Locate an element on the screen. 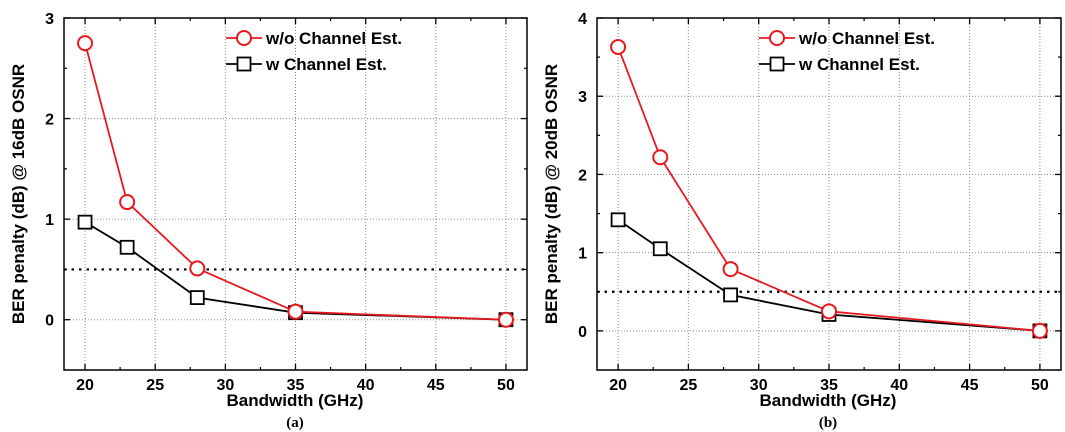  panel-caption: (b) is located at coordinates (828, 423).